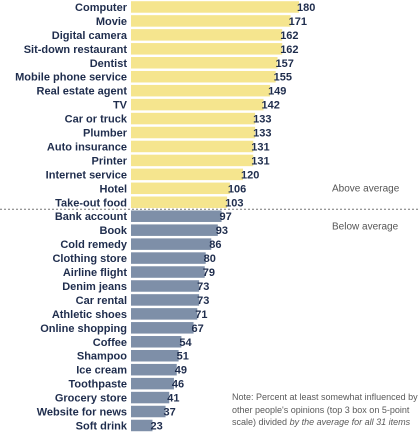 The width and height of the screenshot is (420, 434). Describe the element at coordinates (222, 231) in the screenshot. I see `value-label-book: 93` at that location.